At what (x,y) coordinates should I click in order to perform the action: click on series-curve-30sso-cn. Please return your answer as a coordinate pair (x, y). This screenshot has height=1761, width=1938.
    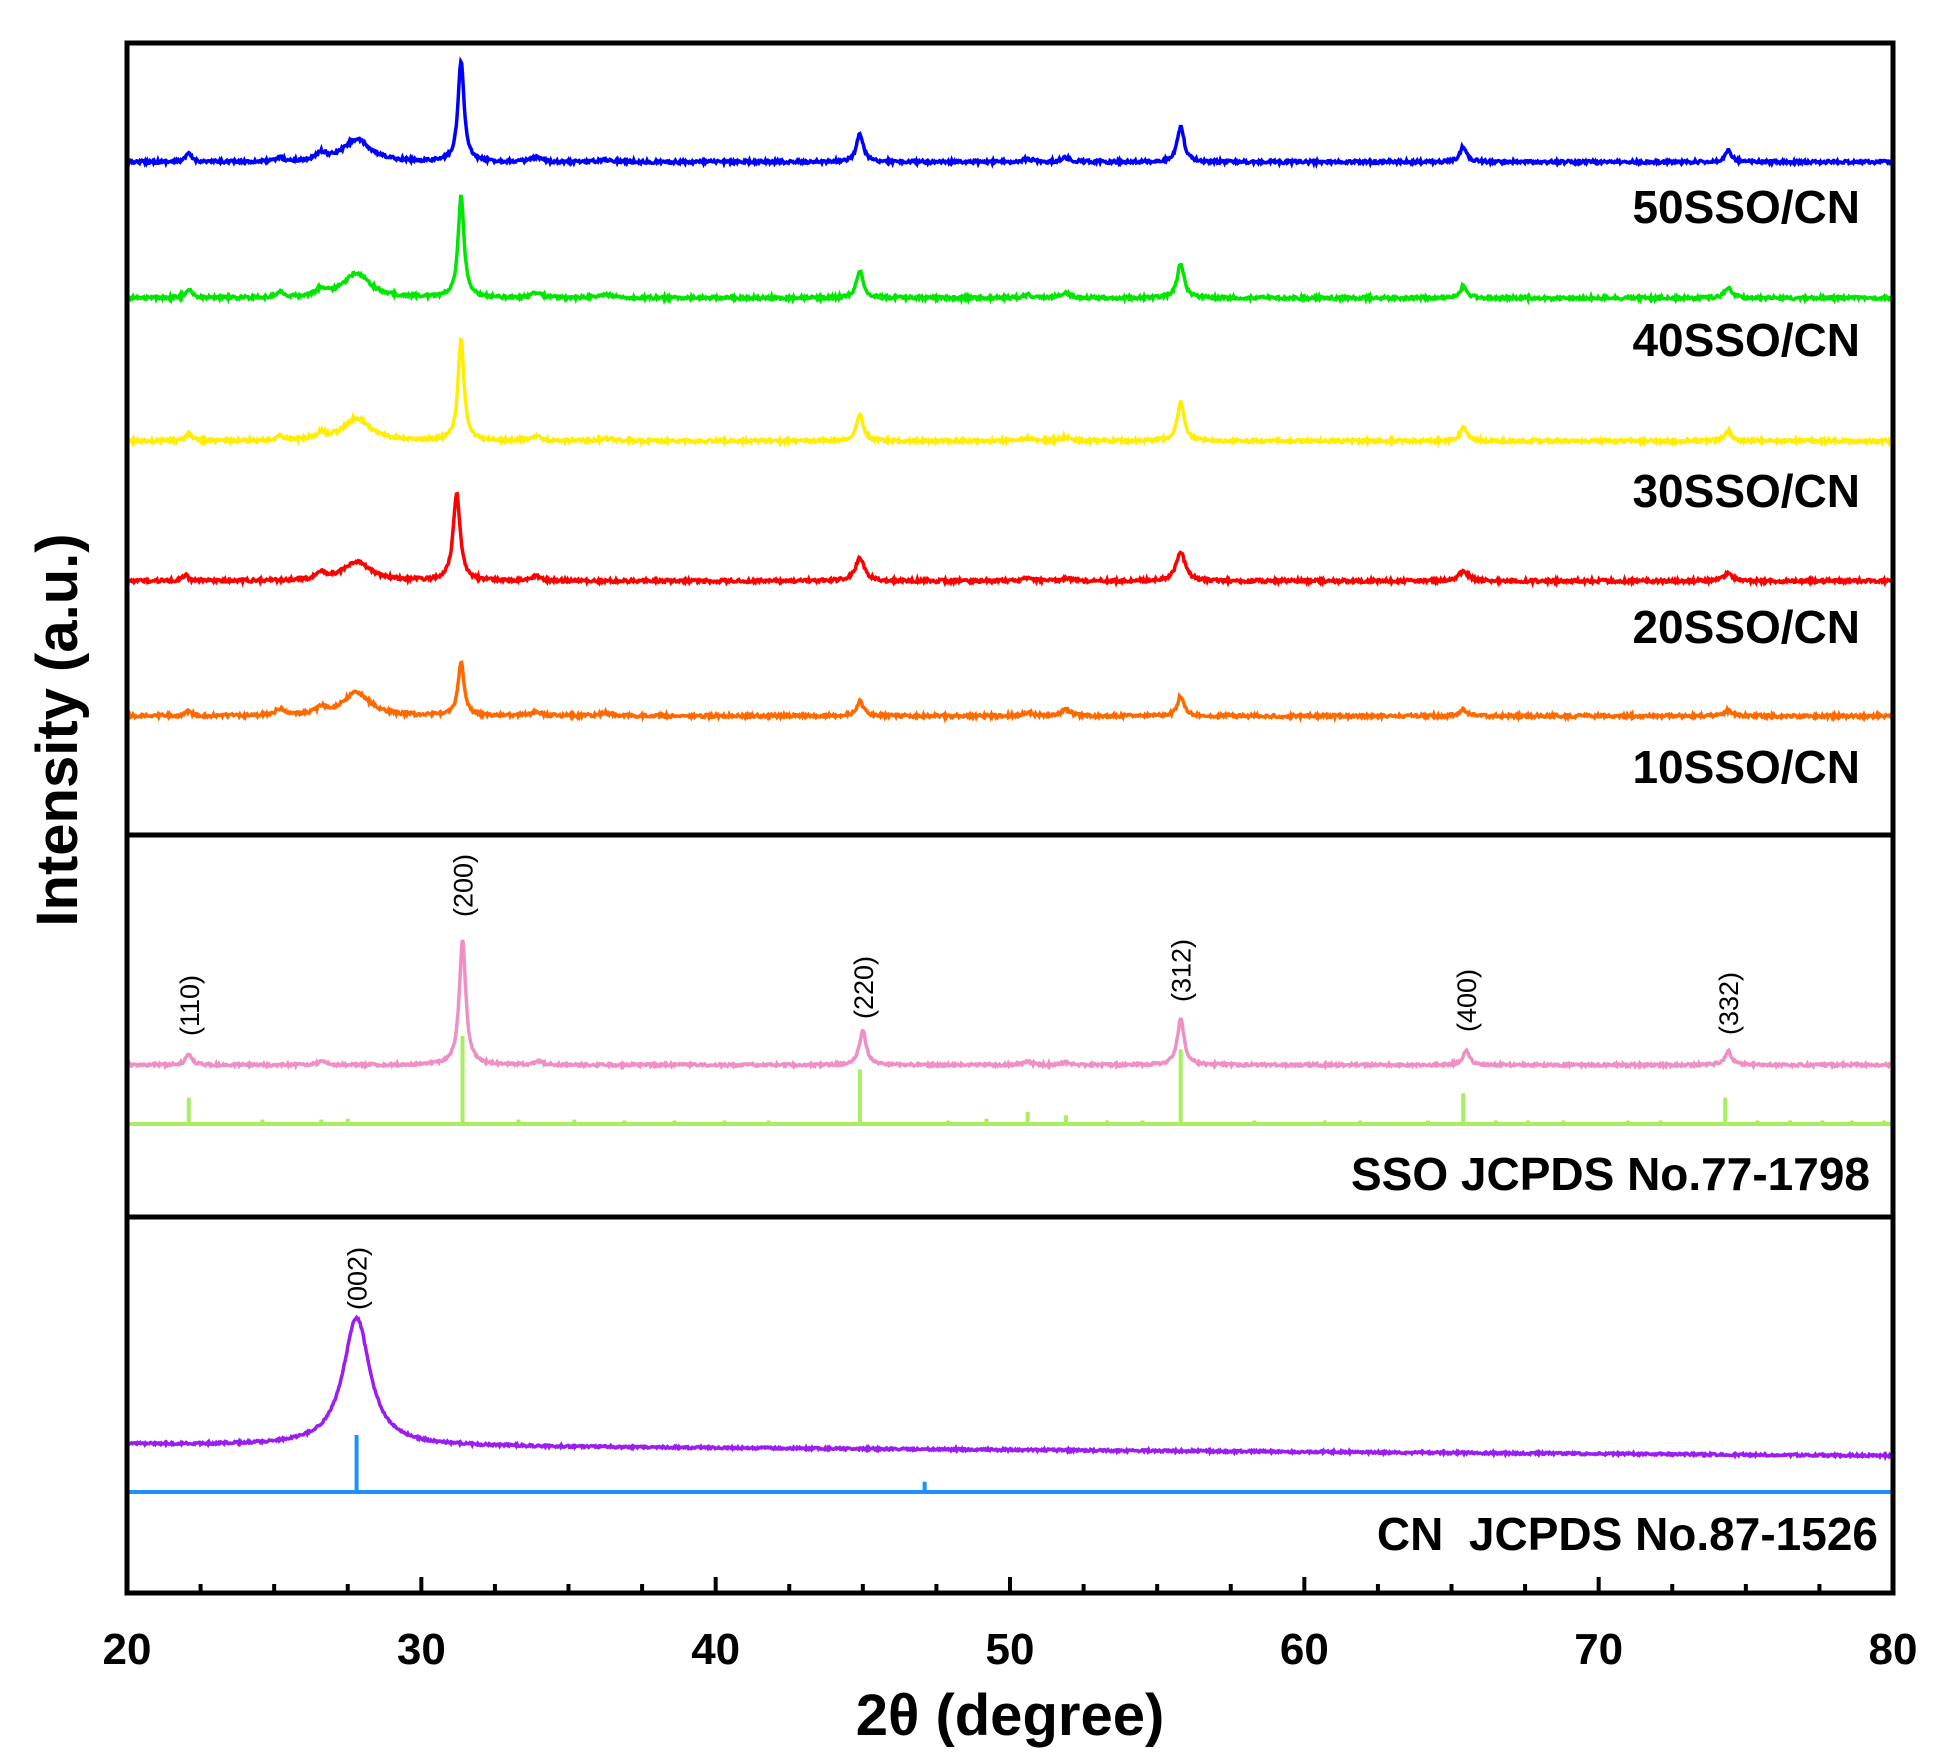
    Looking at the image, I should click on (1010, 393).